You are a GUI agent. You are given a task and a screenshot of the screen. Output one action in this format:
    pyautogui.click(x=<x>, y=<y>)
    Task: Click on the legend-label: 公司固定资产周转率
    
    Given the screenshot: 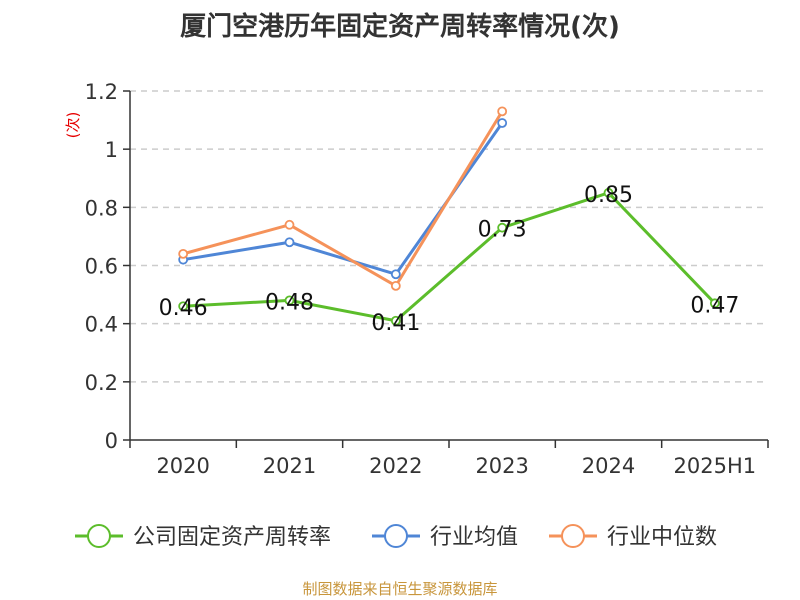 What is the action you would take?
    pyautogui.click(x=232, y=537)
    